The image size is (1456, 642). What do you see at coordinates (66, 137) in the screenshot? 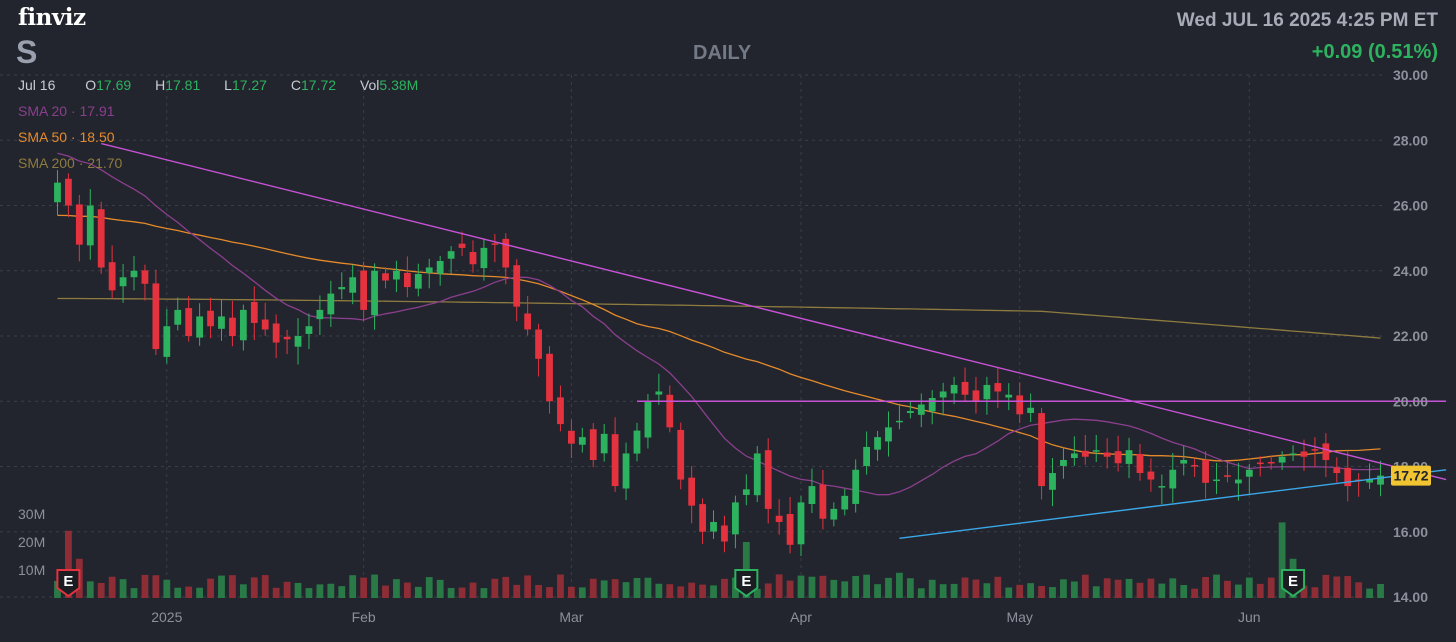
I see `sma50-legend: SMA 50 · 18.50` at bounding box center [66, 137].